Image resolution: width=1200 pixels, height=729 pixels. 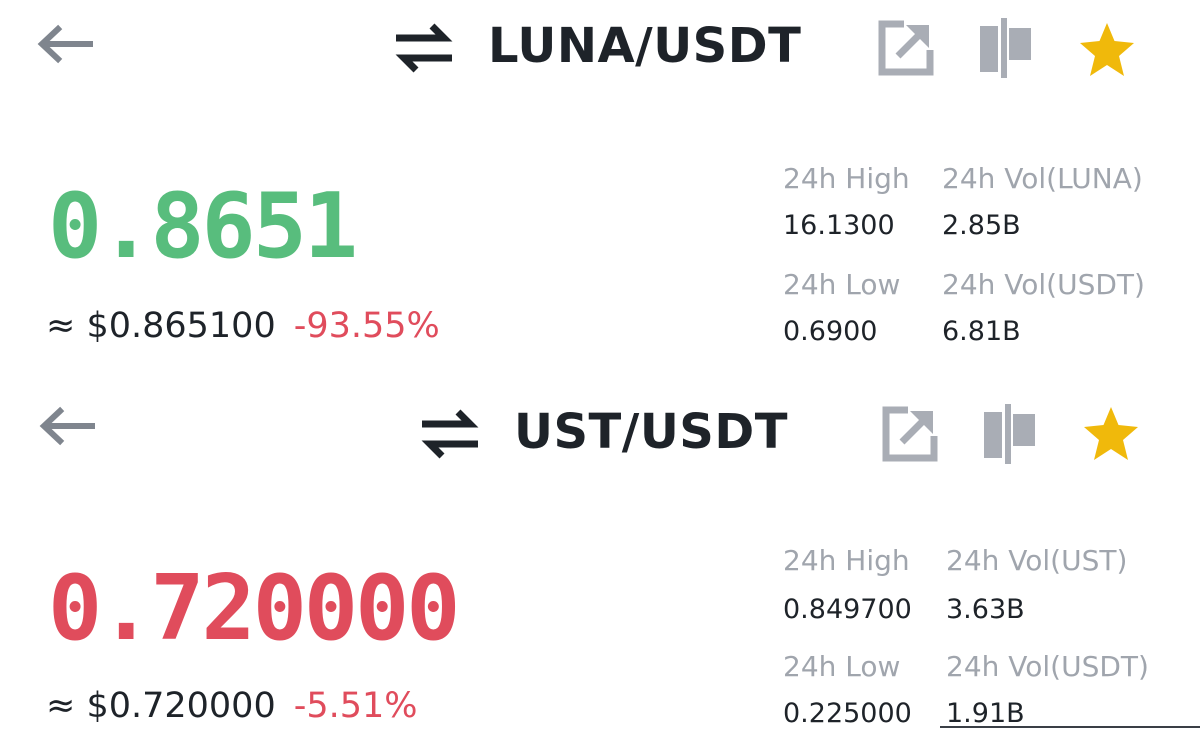 What do you see at coordinates (254, 608) in the screenshot?
I see `last-price: 0.720000` at bounding box center [254, 608].